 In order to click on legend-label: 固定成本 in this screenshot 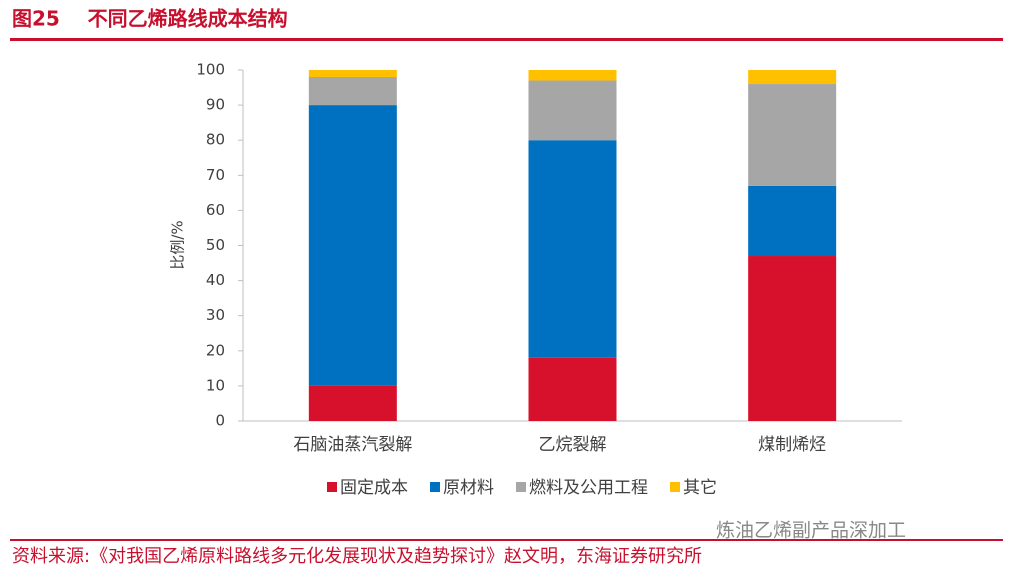, I will do `click(374, 488)`.